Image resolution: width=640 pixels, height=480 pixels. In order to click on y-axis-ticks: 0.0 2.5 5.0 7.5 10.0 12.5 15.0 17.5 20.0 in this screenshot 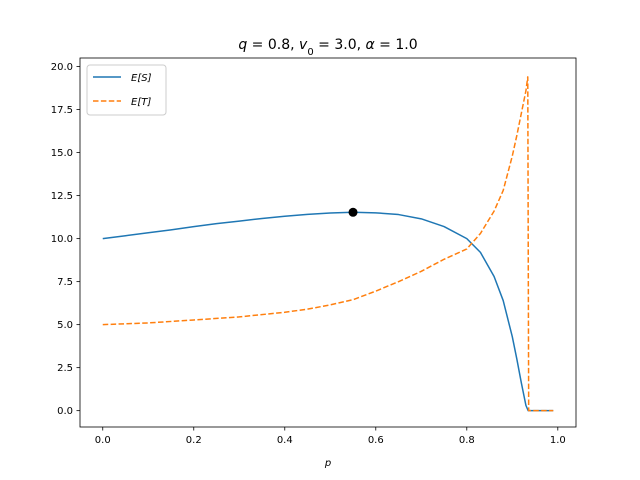, I will do `click(65, 239)`.